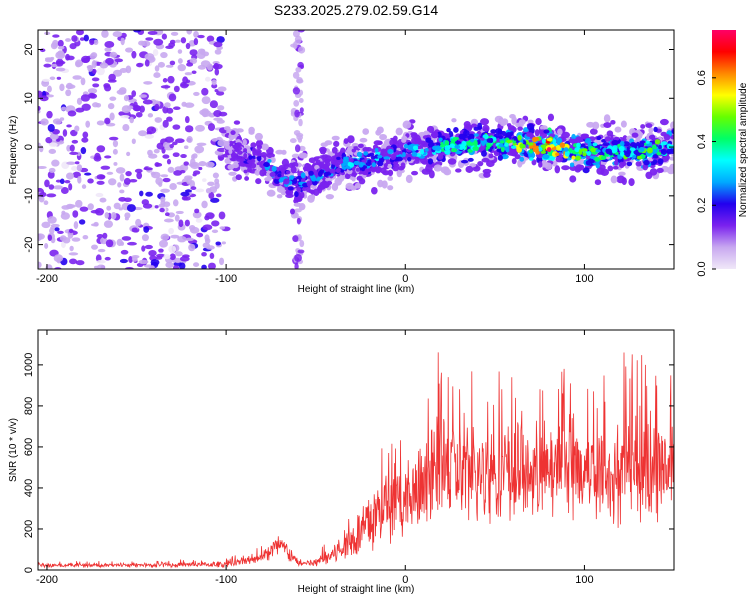 This screenshot has width=750, height=600. What do you see at coordinates (29, 98) in the screenshot?
I see `y-tick-label: 10` at bounding box center [29, 98].